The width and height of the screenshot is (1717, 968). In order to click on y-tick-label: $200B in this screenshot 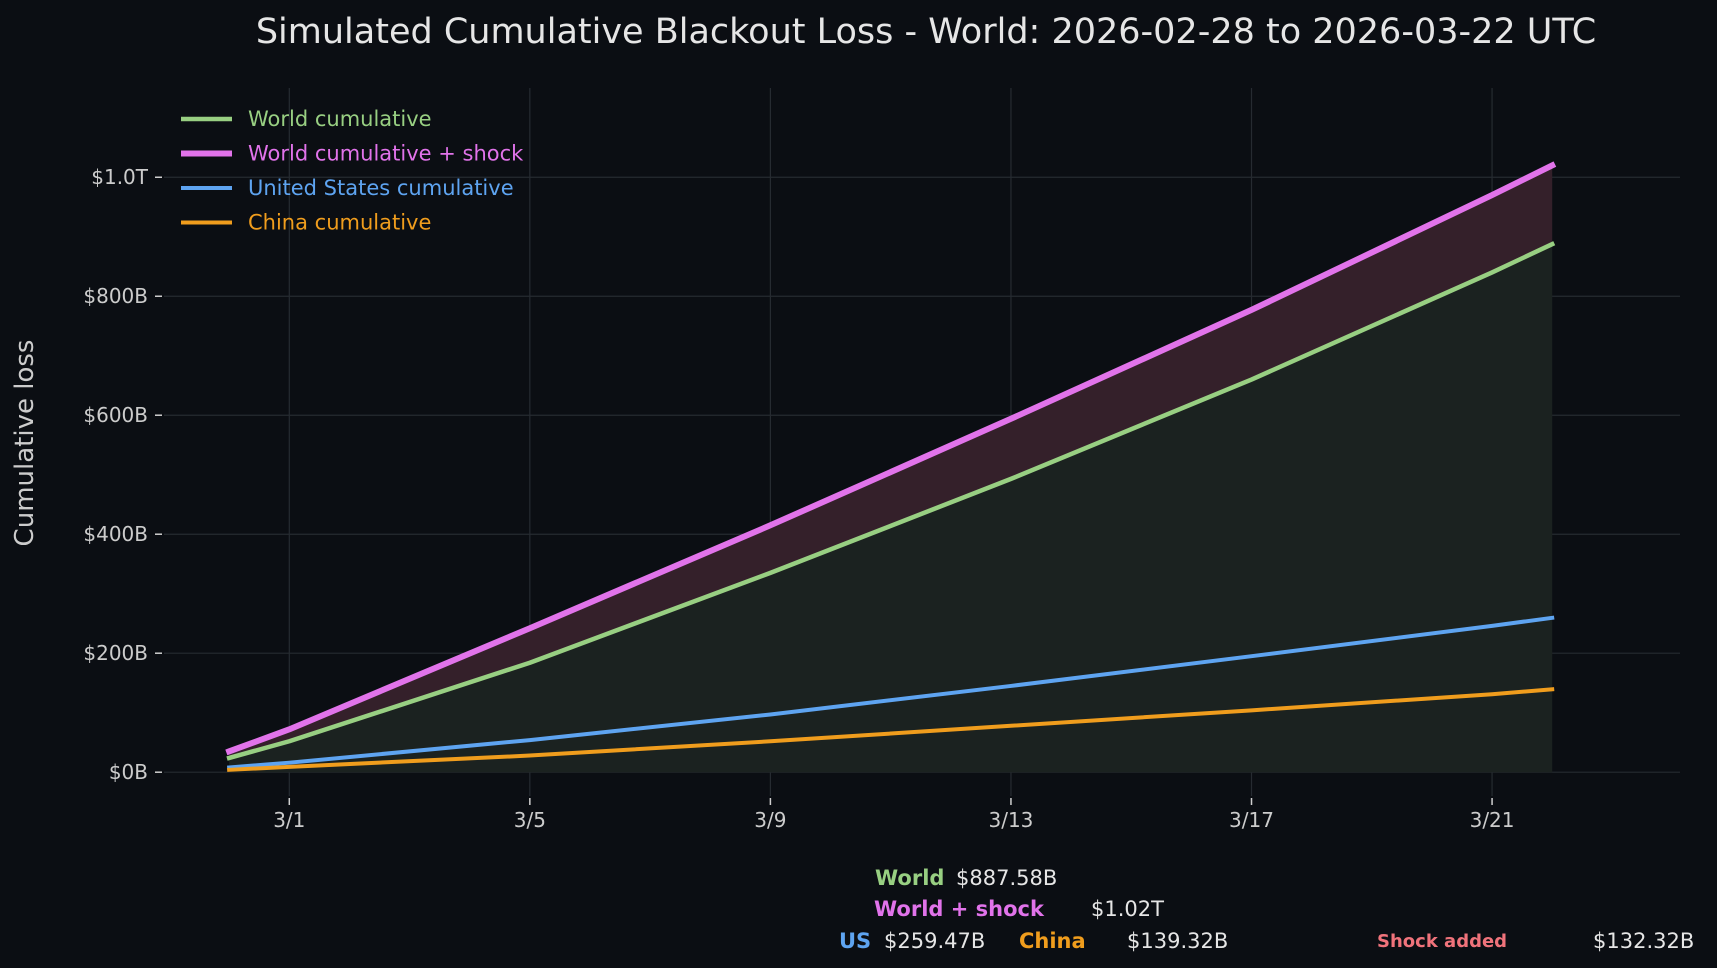, I will do `click(115, 653)`.